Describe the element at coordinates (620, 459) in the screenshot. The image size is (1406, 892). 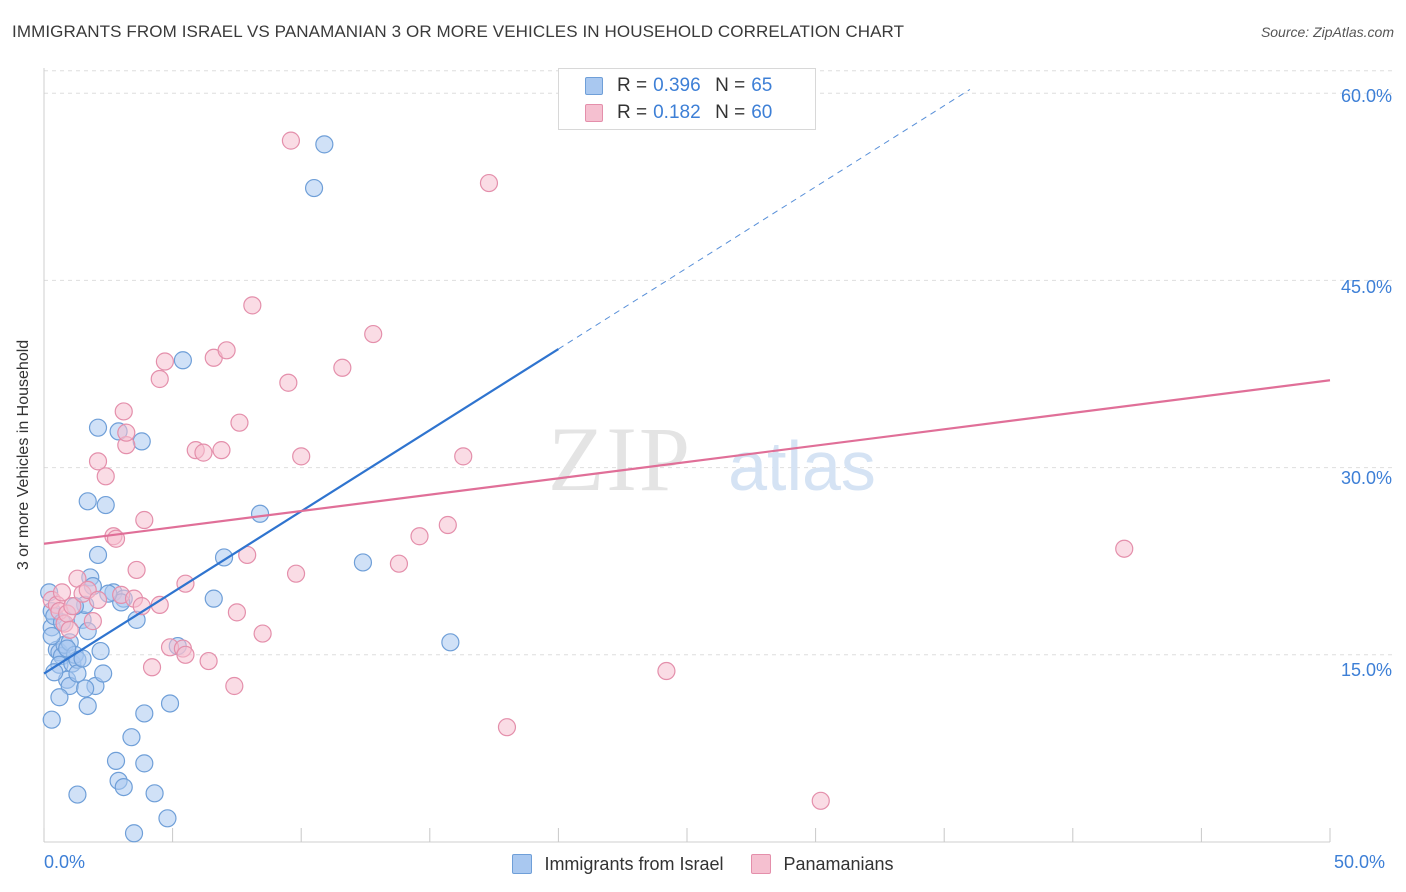
I see `watermark-zip: ZIP` at that location.